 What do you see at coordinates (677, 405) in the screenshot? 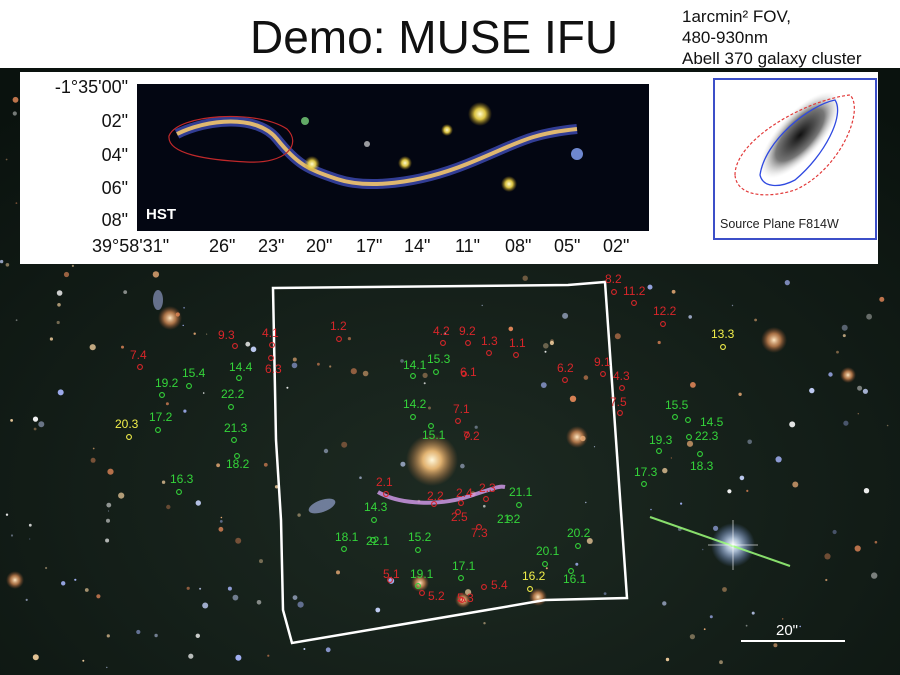
I see `image-label-green: 15.5` at bounding box center [677, 405].